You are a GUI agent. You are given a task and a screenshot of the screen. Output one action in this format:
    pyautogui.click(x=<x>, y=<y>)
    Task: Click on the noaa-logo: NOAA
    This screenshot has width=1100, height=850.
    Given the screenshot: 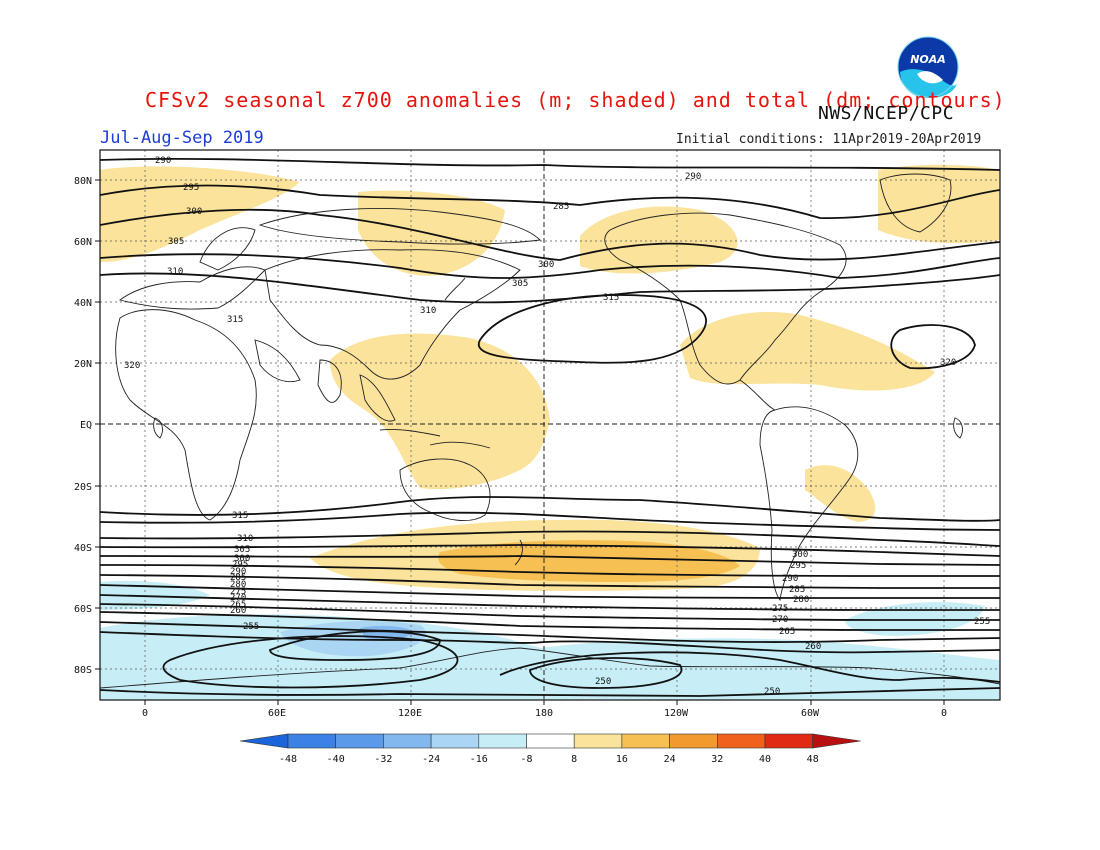 What is the action you would take?
    pyautogui.click(x=928, y=67)
    